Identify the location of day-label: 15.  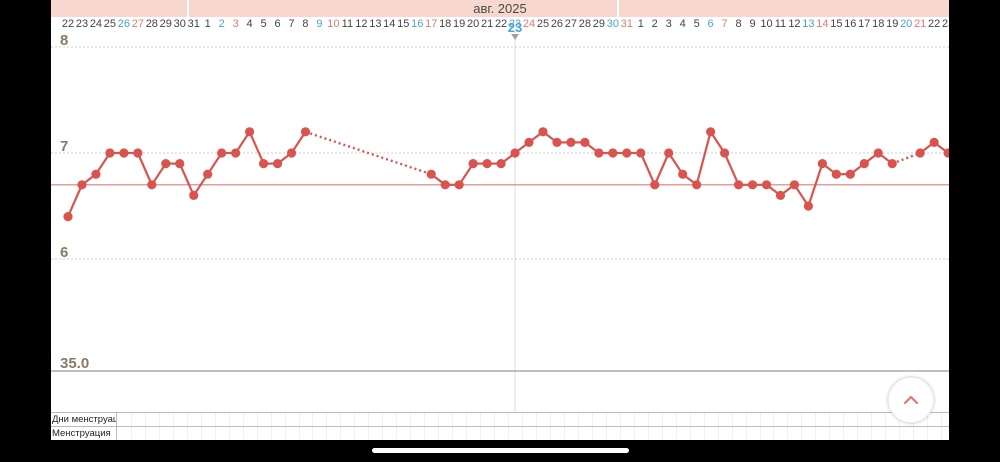
(836, 24).